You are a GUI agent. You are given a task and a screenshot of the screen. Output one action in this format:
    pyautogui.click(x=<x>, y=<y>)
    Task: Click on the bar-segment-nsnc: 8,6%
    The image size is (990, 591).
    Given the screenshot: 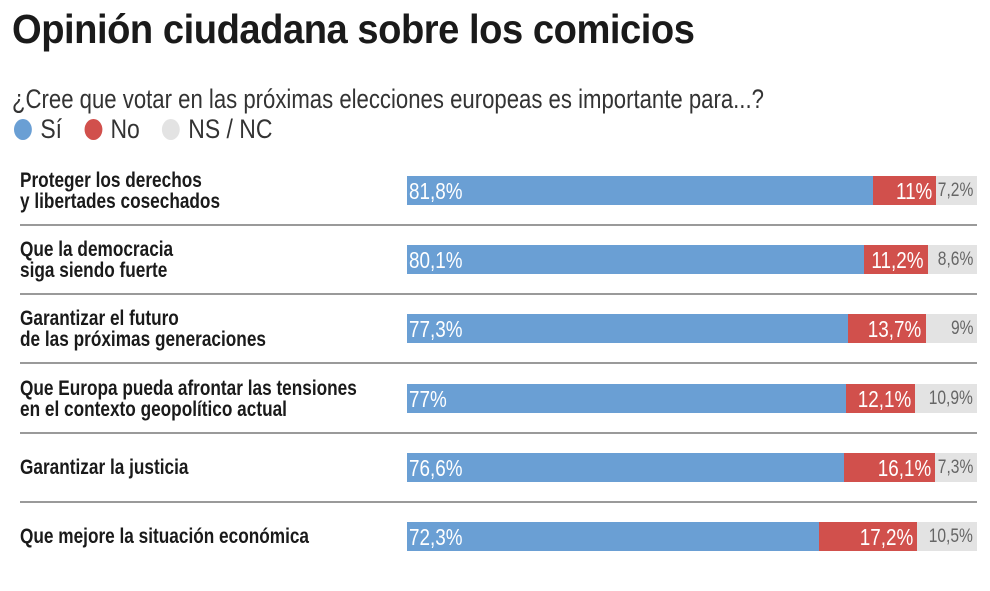 What is the action you would take?
    pyautogui.click(x=952, y=260)
    